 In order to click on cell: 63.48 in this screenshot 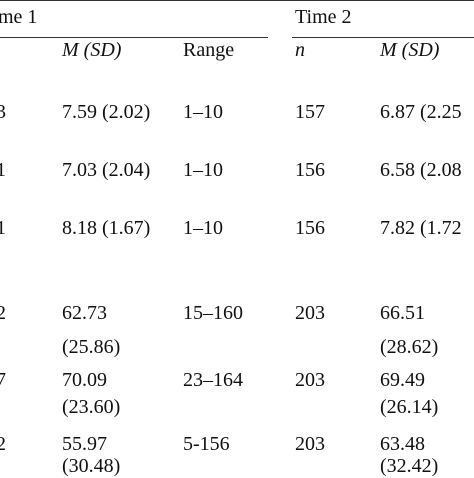, I will do `click(402, 444)`.